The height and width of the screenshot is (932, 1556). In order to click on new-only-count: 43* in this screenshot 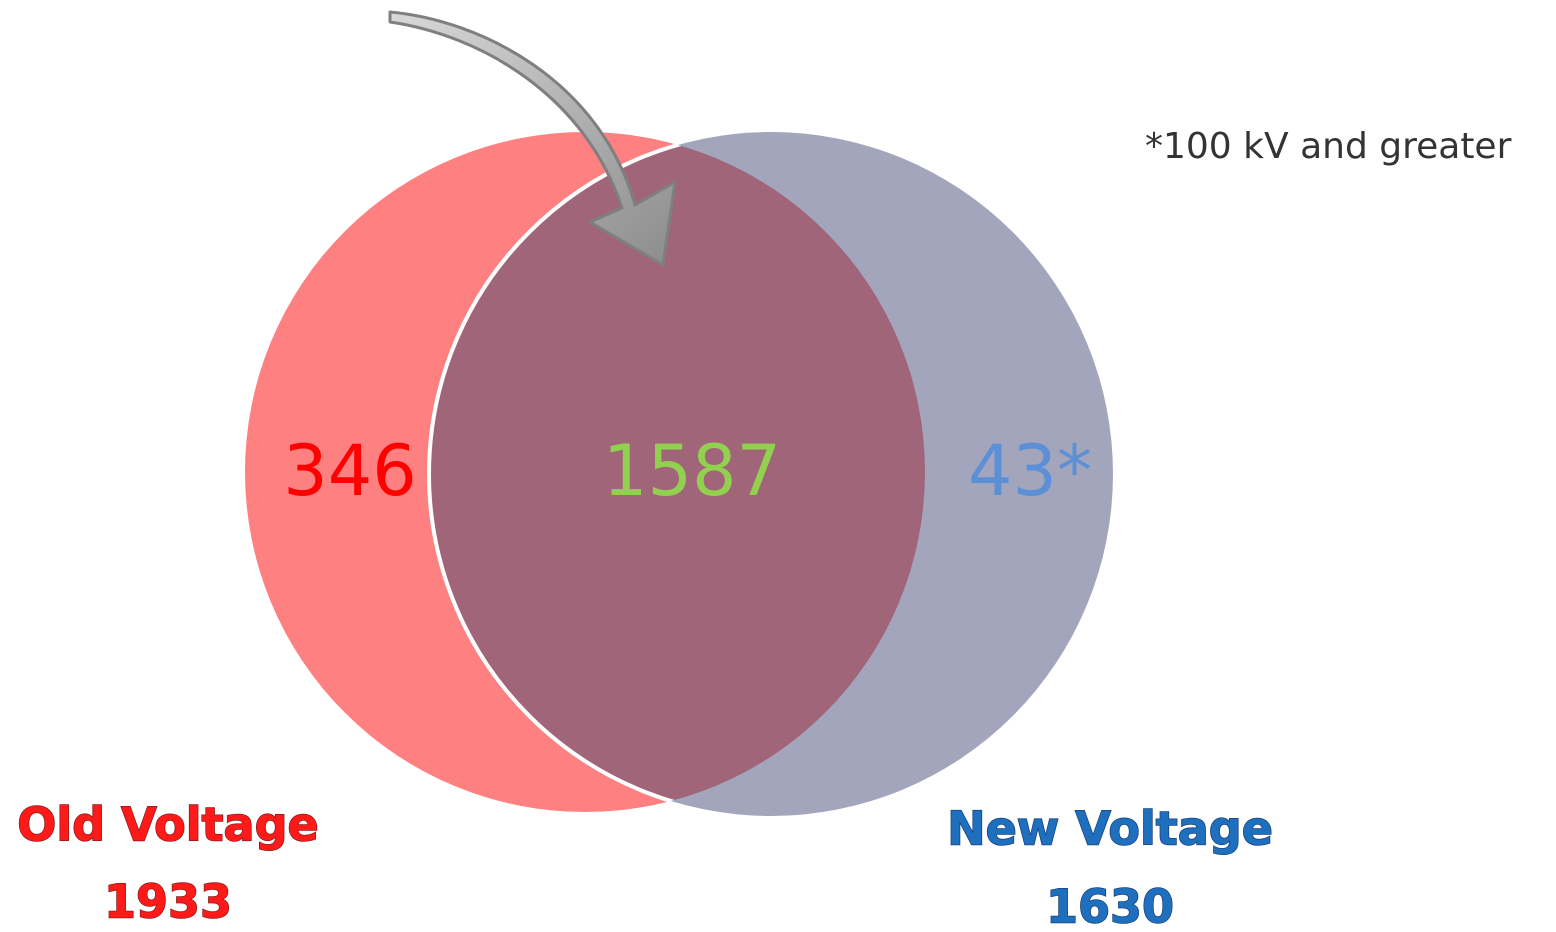, I will do `click(1030, 471)`.